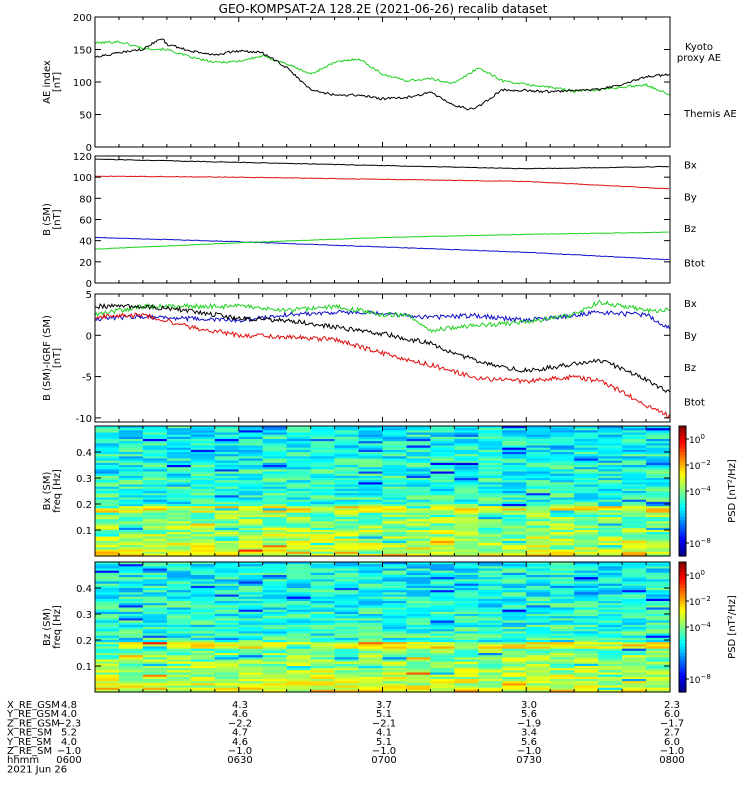  I want to click on y-tick-label: 20, so click(85, 263).